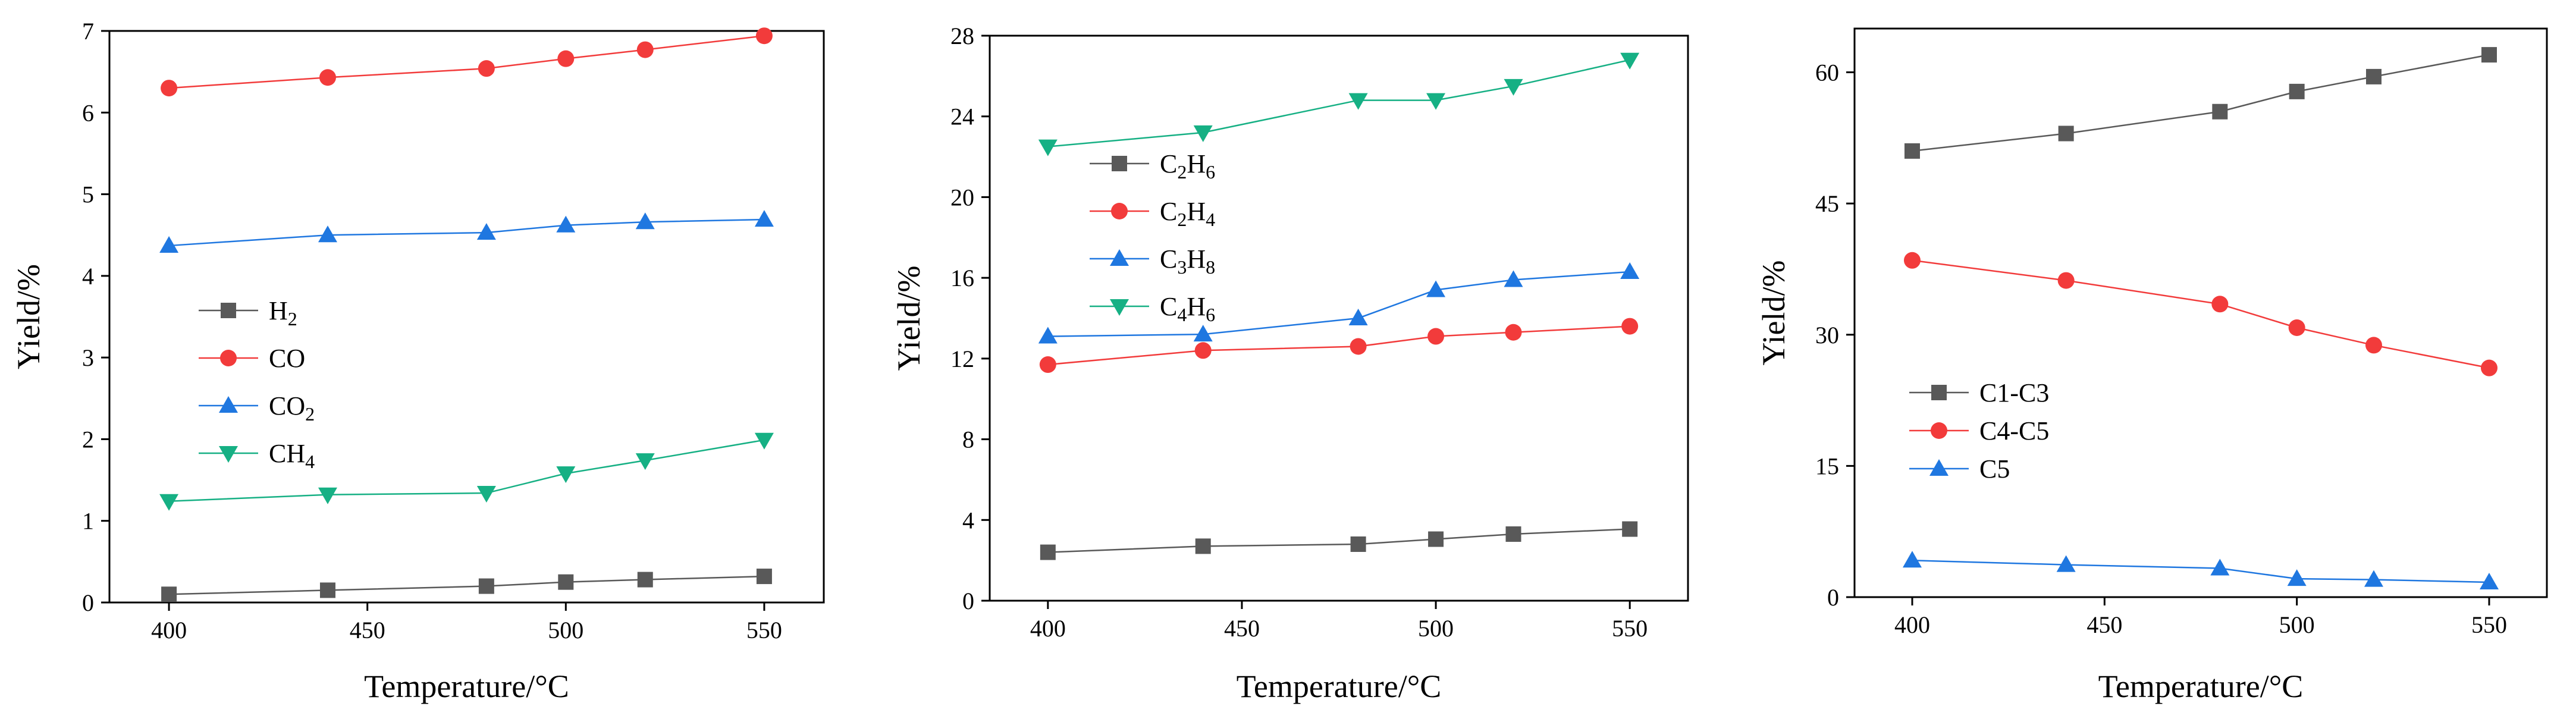 This screenshot has height=725, width=2576. What do you see at coordinates (1827, 203) in the screenshot?
I see `y-tick-label: 45` at bounding box center [1827, 203].